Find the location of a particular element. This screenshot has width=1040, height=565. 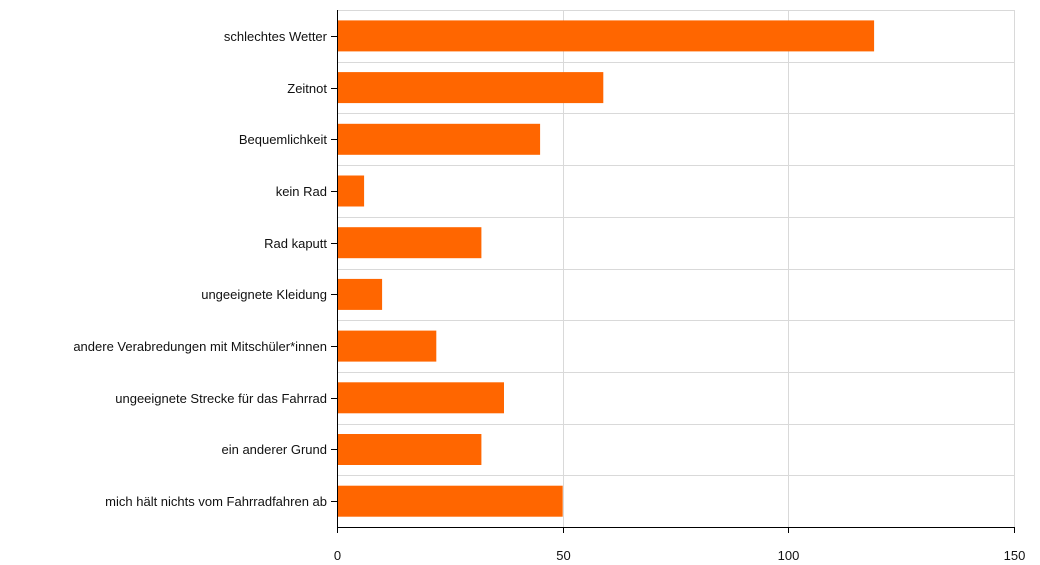

x-tick-label: 0 is located at coordinates (337, 555).